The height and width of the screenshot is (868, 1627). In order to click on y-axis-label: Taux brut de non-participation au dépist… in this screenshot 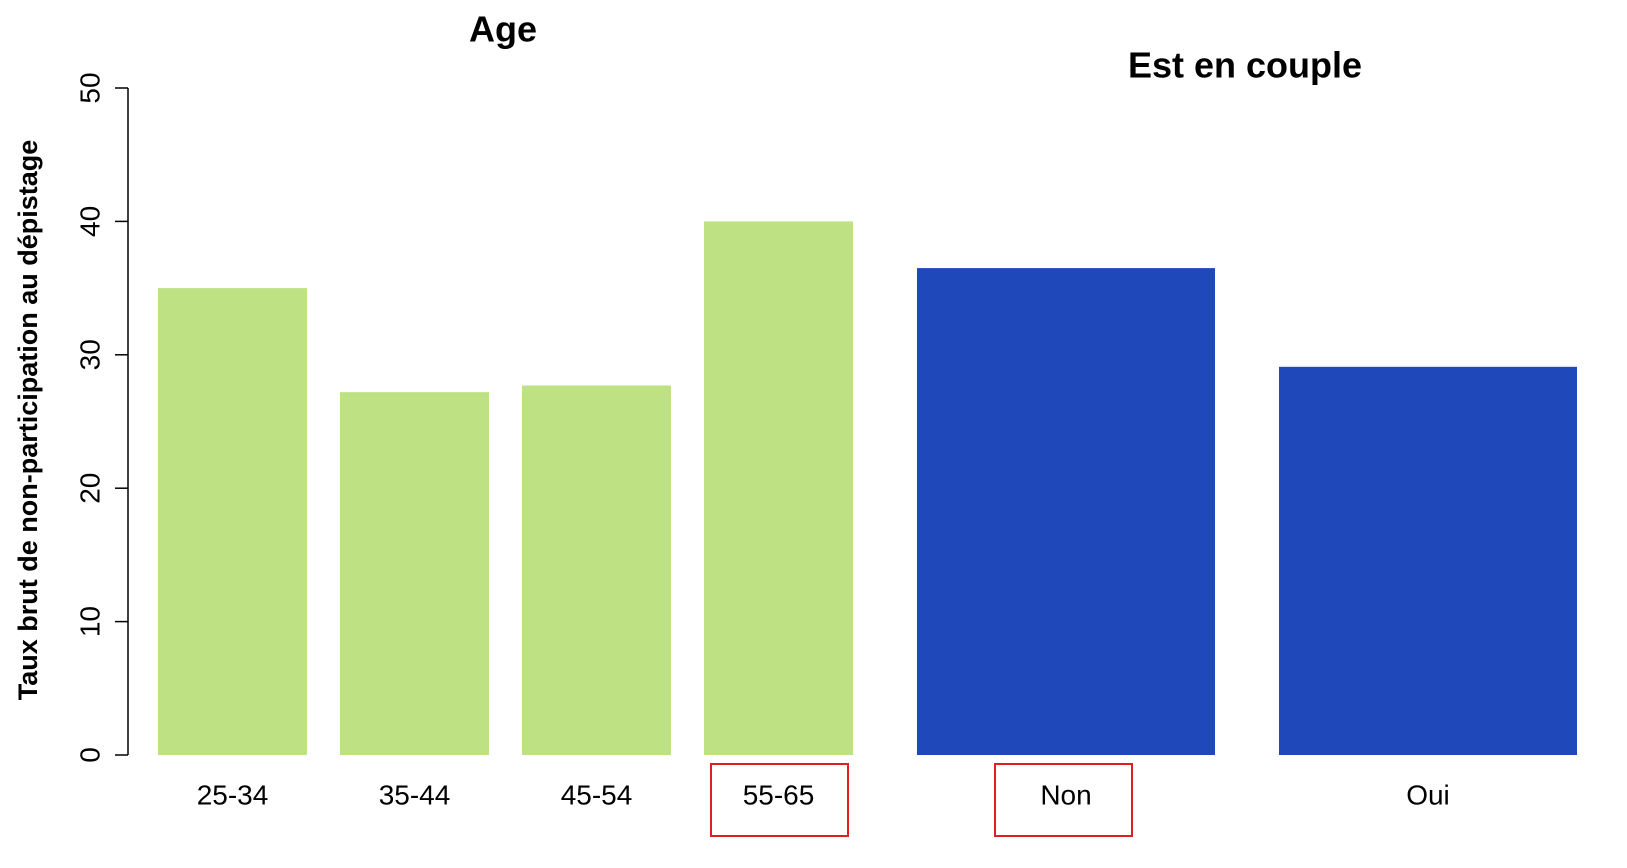, I will do `click(28, 420)`.